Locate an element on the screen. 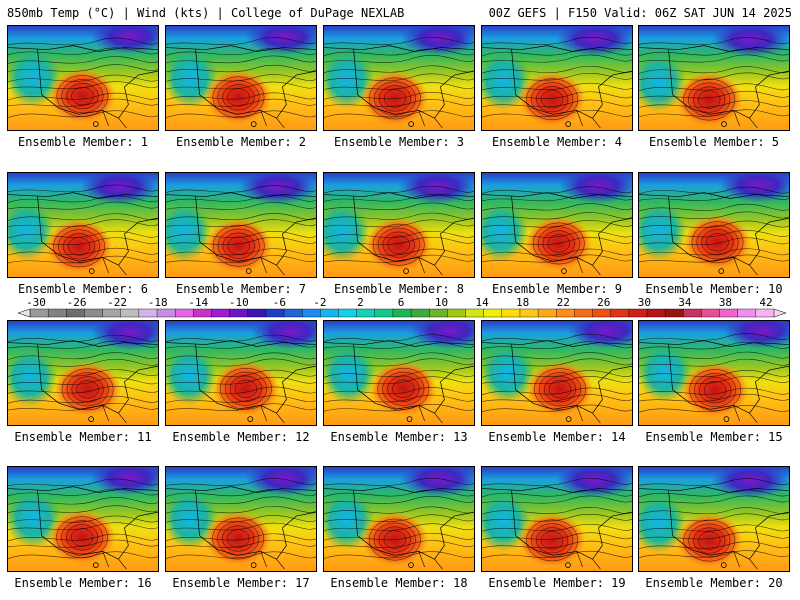  colorbar-tick-label: -30 is located at coordinates (36, 302).